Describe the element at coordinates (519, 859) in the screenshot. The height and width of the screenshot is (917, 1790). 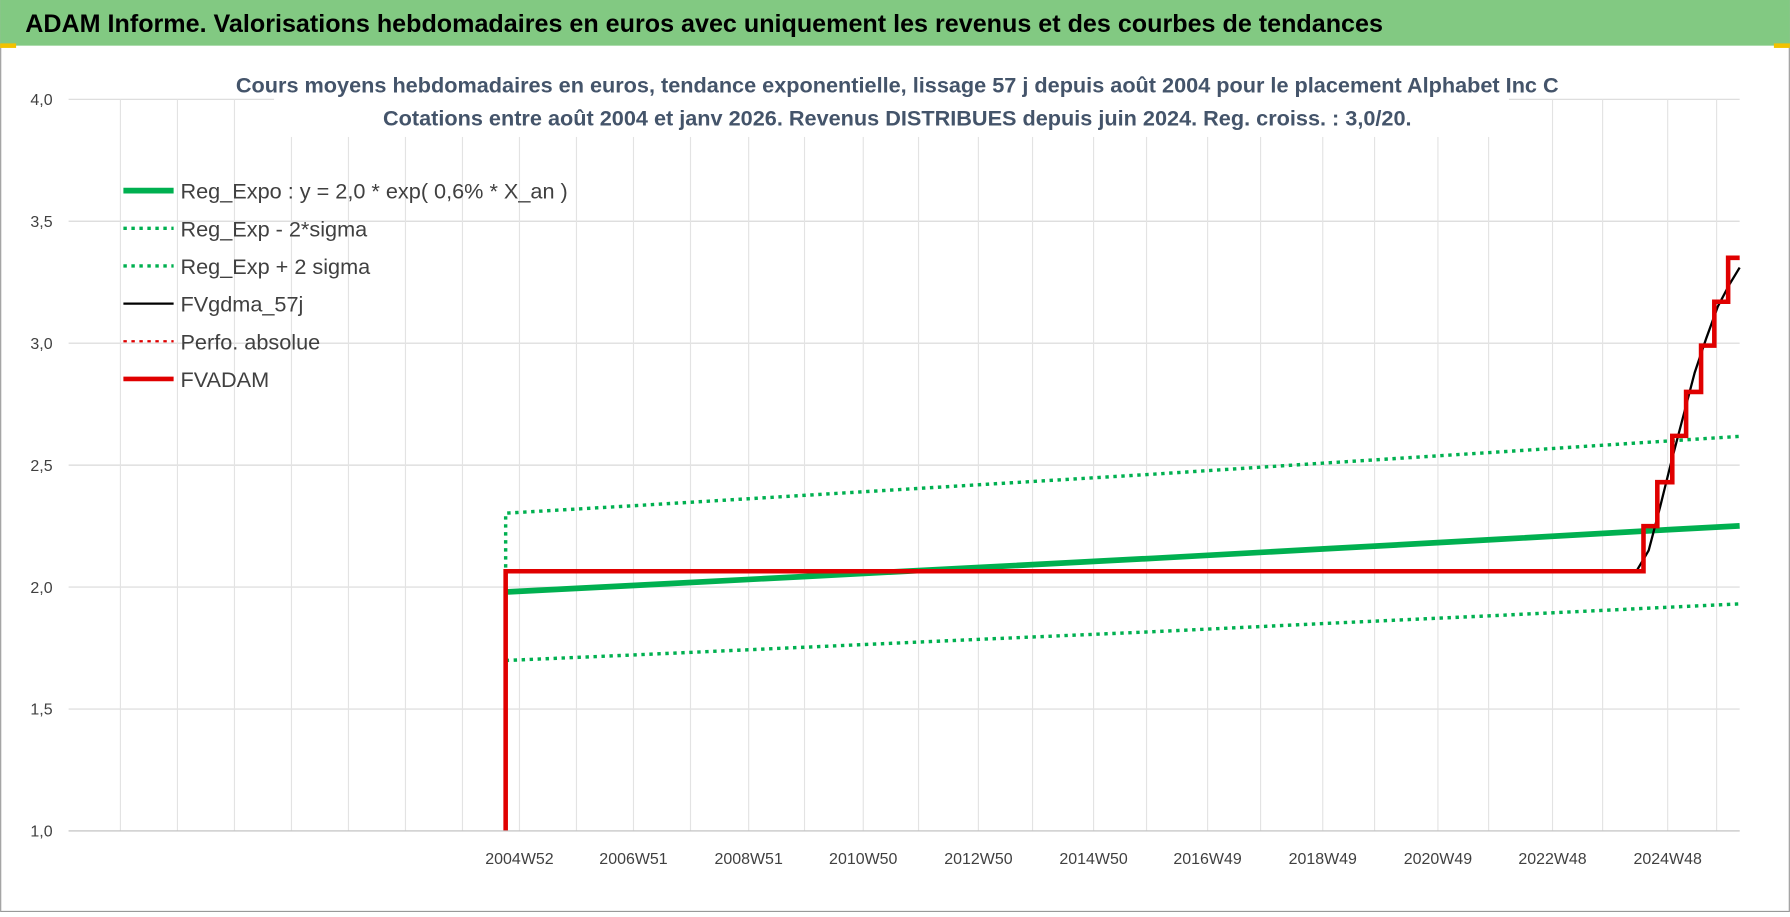
I see `x-tick-label: 2004W52` at that location.